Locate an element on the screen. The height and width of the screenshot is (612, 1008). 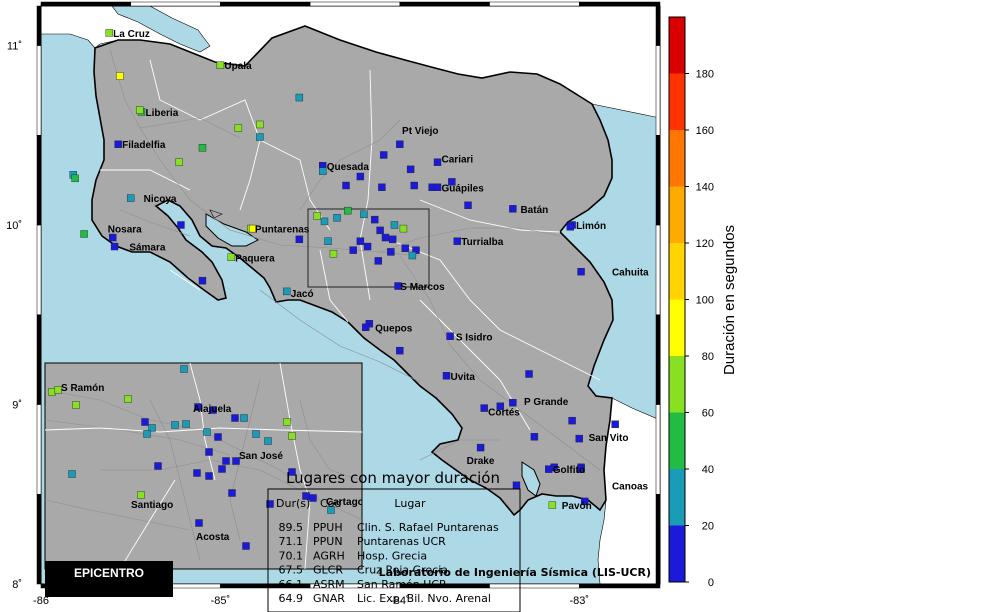
colorbar: 0 20 40 60 80 100 120 140 160 180 is located at coordinates (691, 302).